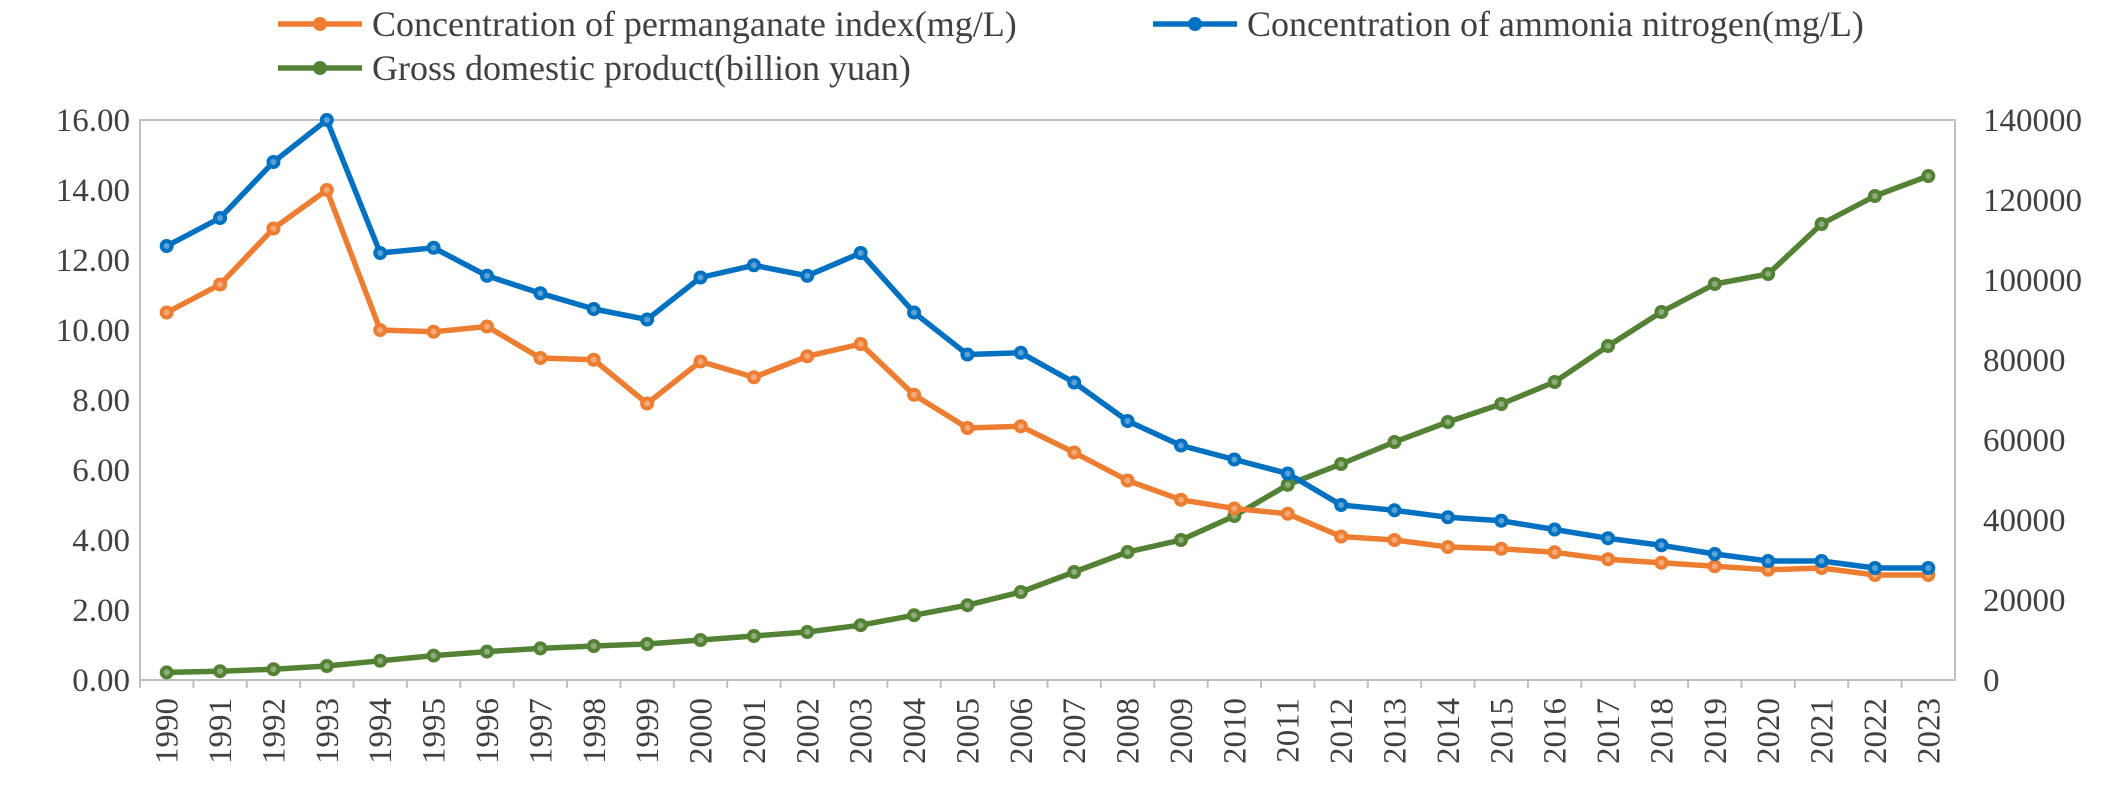 The image size is (2118, 799). I want to click on x-tick-label: 2014, so click(1449, 731).